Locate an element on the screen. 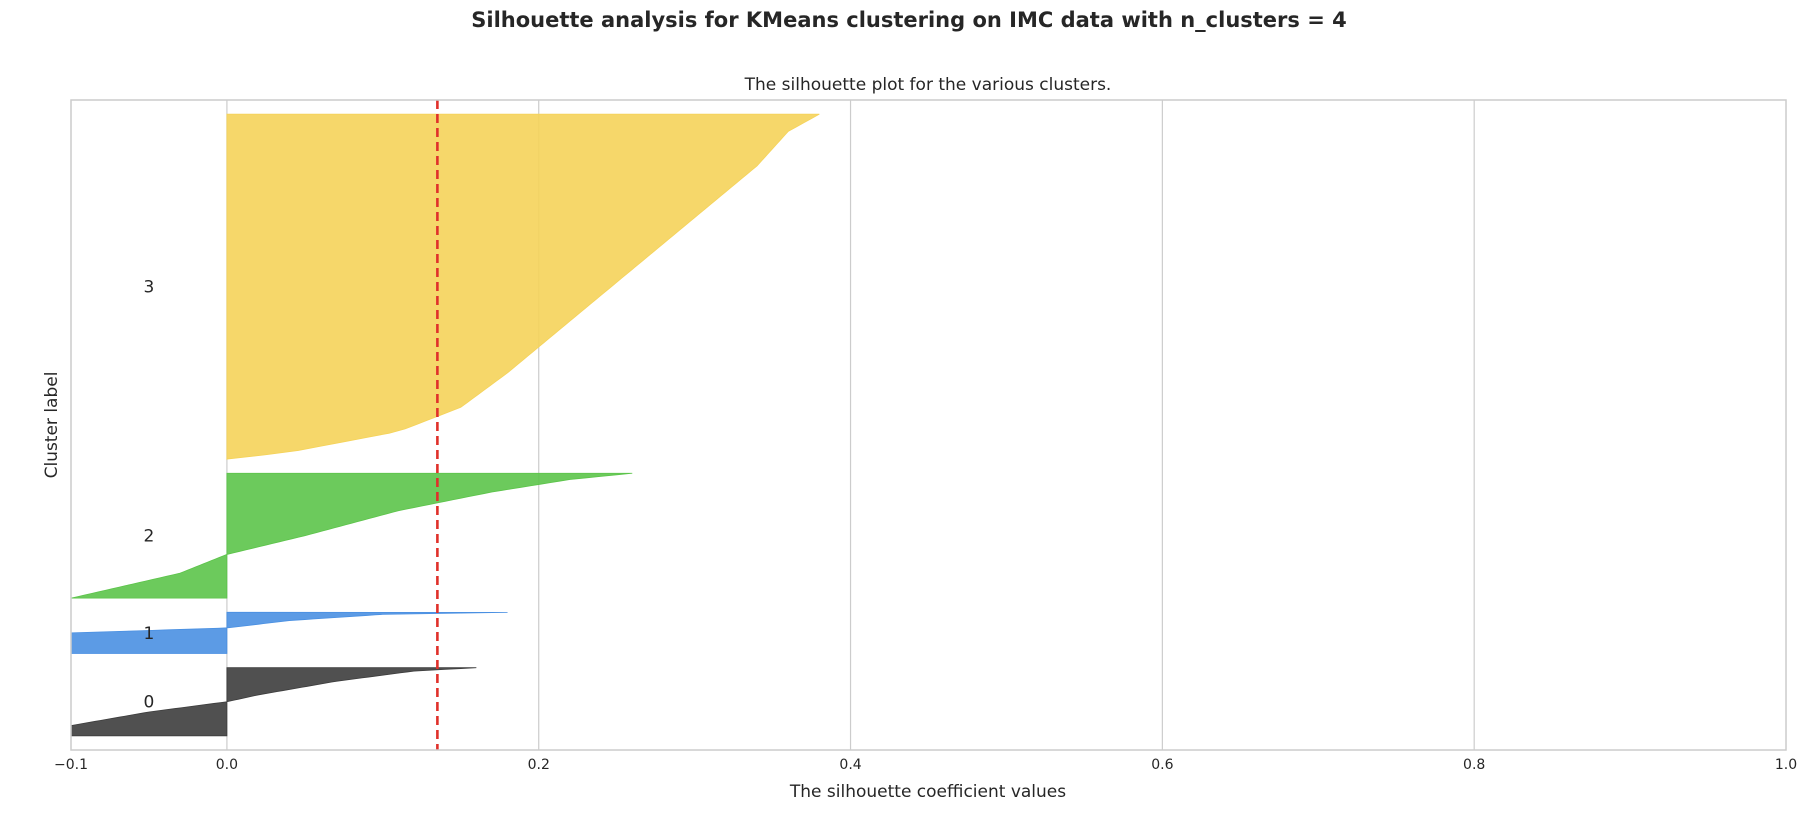  x-tick-label: 0.4 is located at coordinates (850, 765).